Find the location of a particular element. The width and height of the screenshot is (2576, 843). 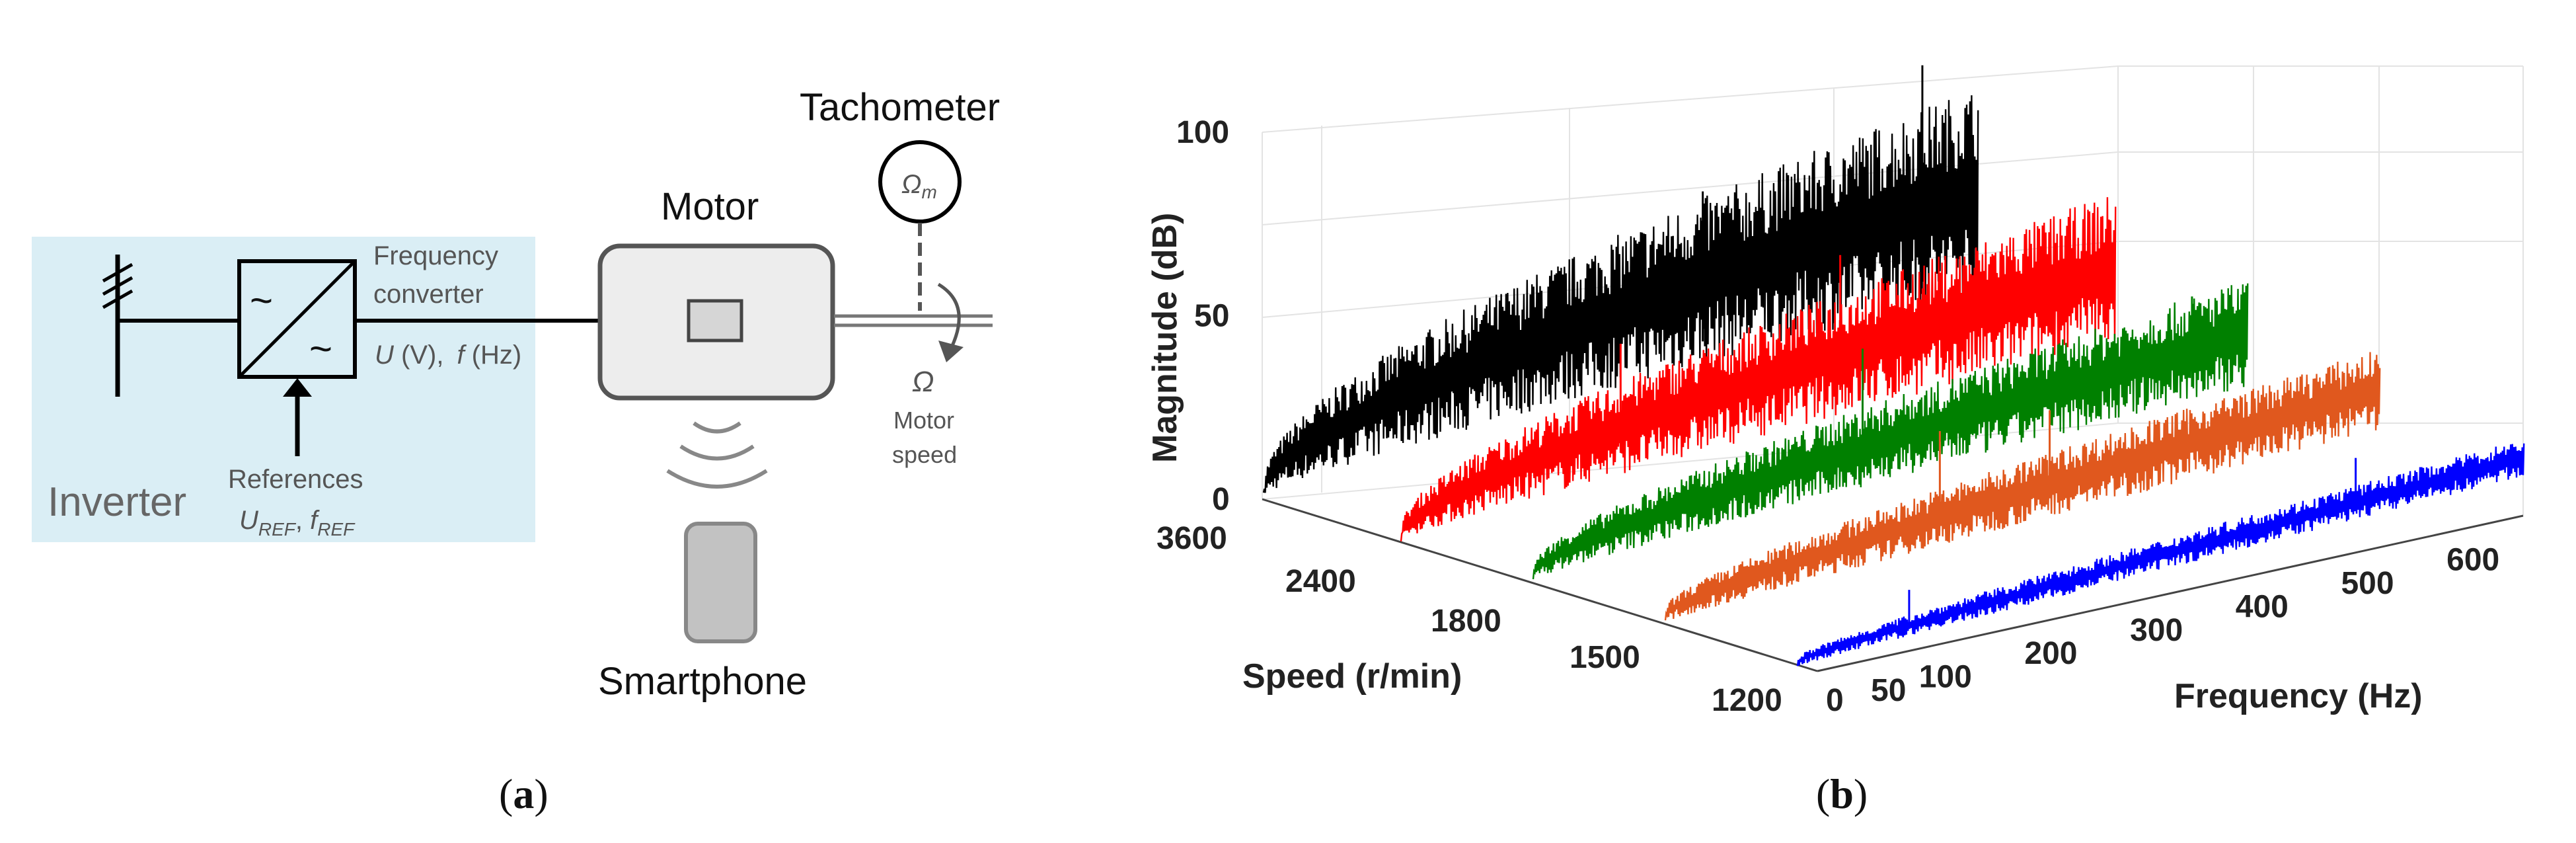

motor-shaft is located at coordinates (913, 320).